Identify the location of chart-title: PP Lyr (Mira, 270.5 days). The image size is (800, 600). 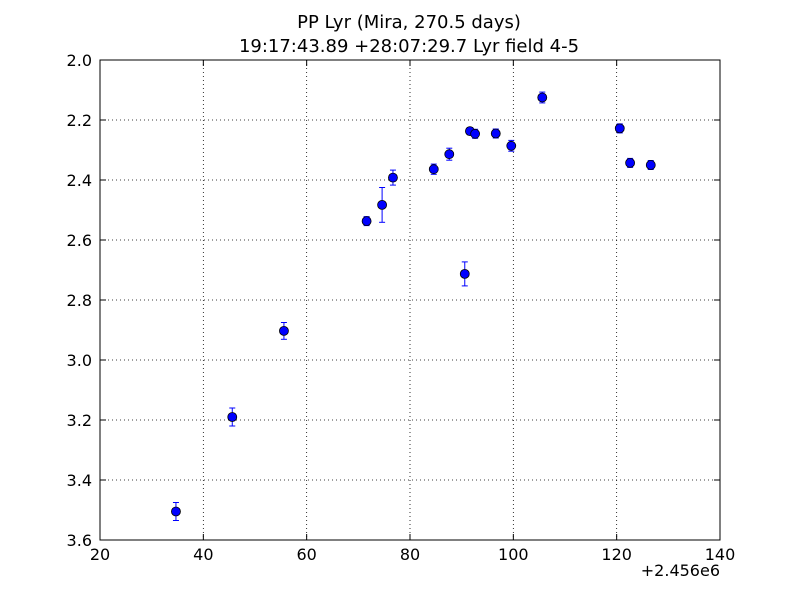
(409, 22).